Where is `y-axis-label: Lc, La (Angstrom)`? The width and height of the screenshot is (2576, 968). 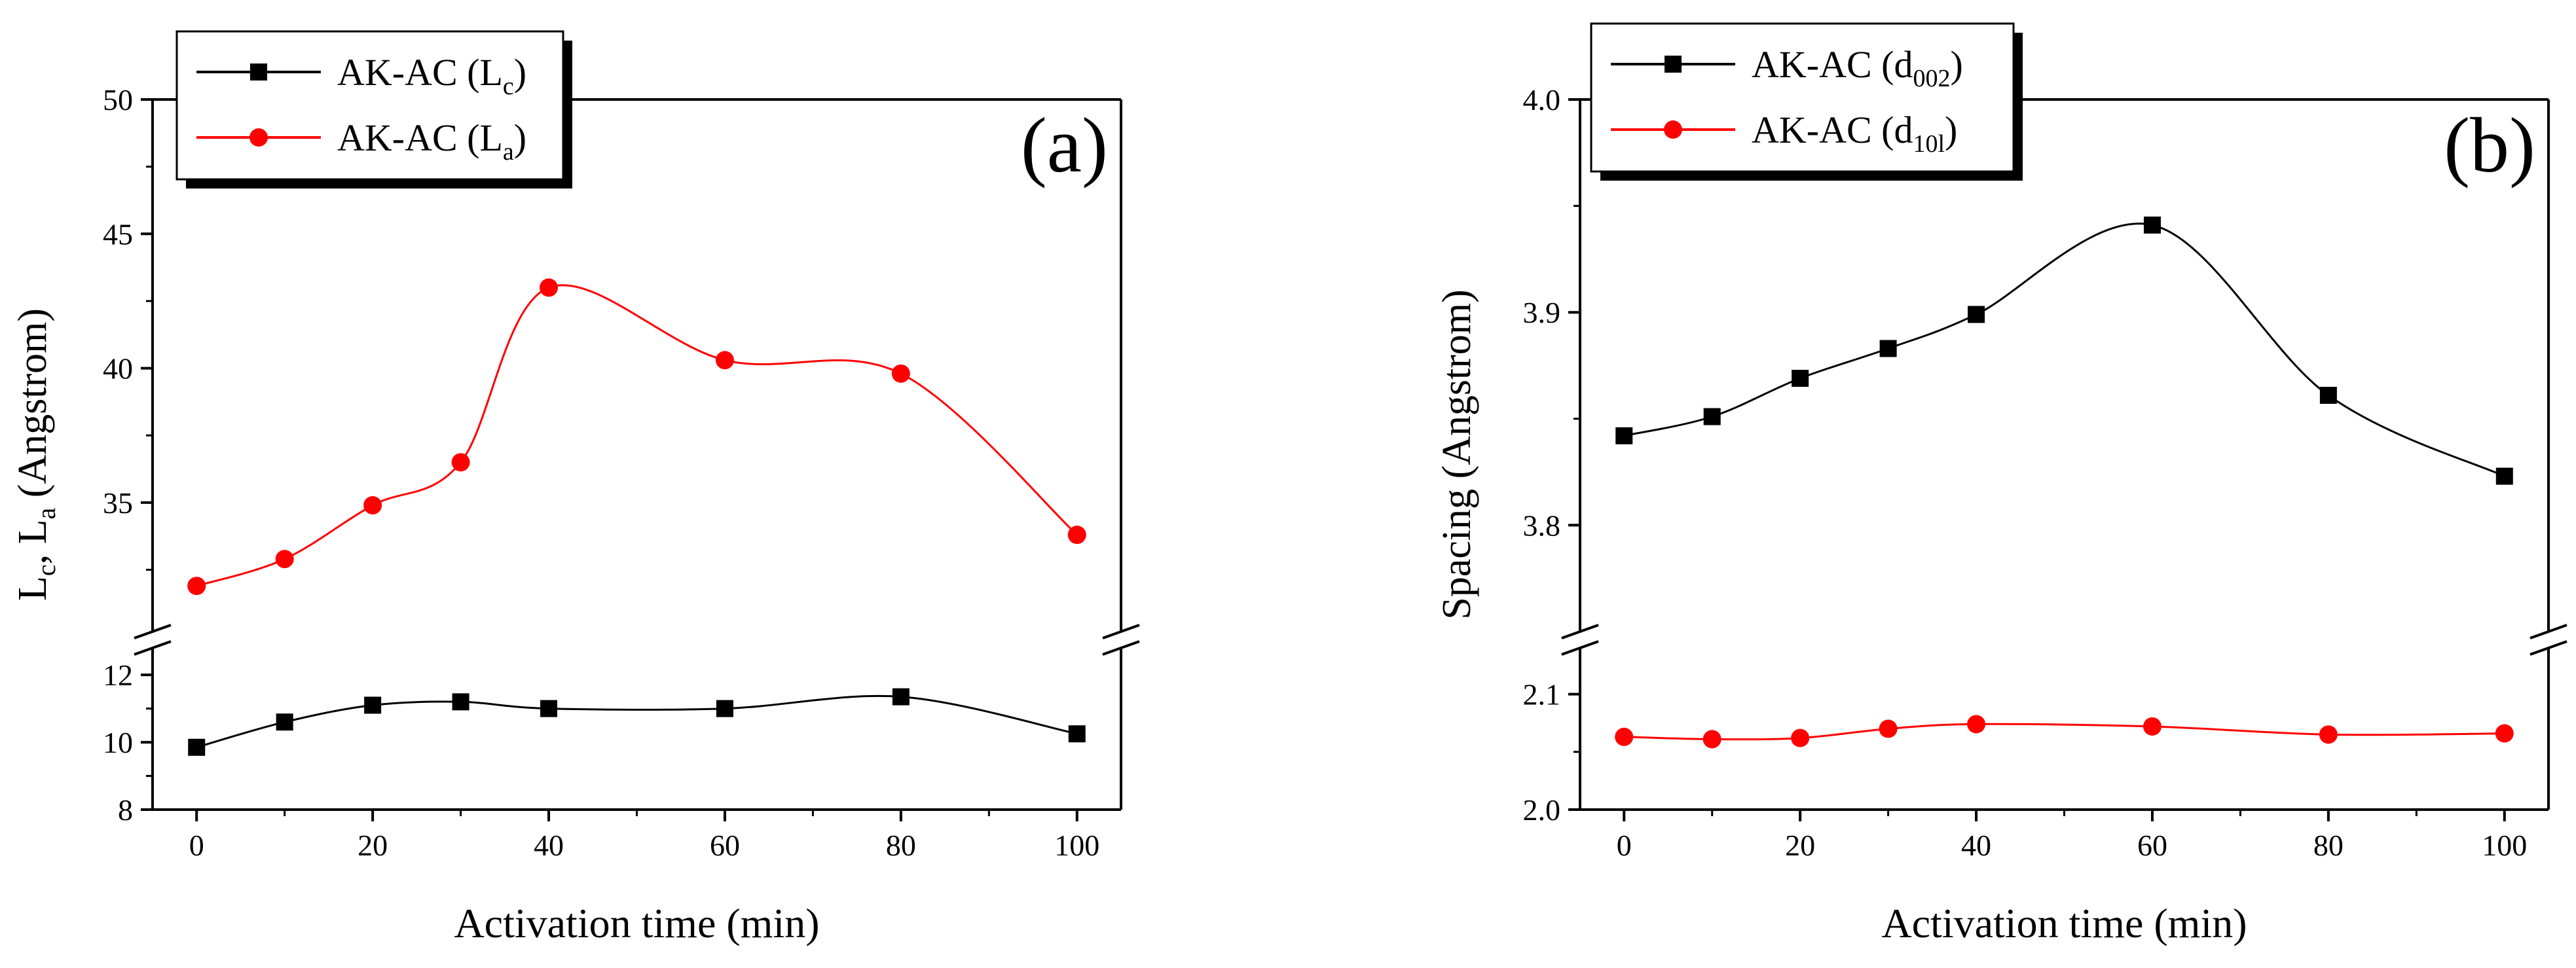 y-axis-label: Lc, La (Angstrom) is located at coordinates (35, 454).